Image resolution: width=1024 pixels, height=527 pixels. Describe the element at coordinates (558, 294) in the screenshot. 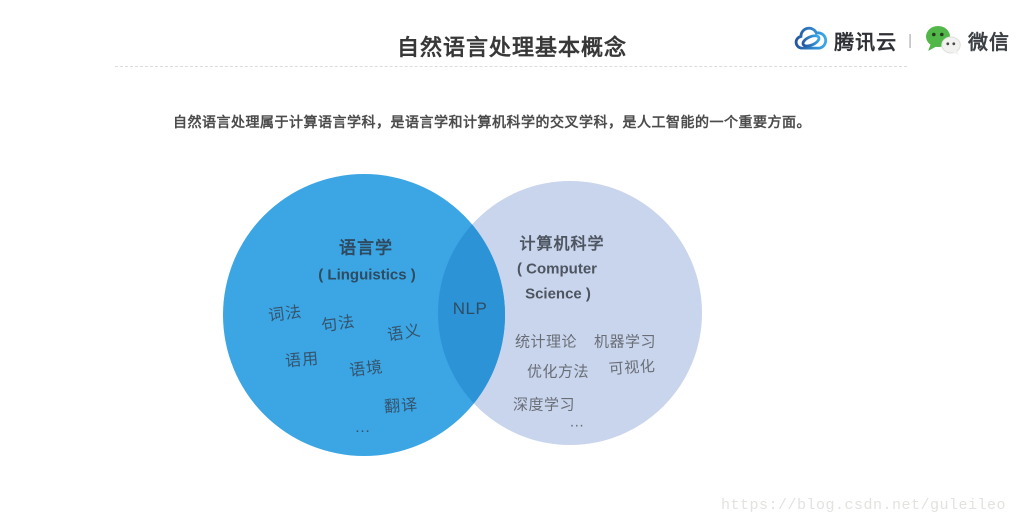

I see `cs-title-en-line2: Science )` at that location.